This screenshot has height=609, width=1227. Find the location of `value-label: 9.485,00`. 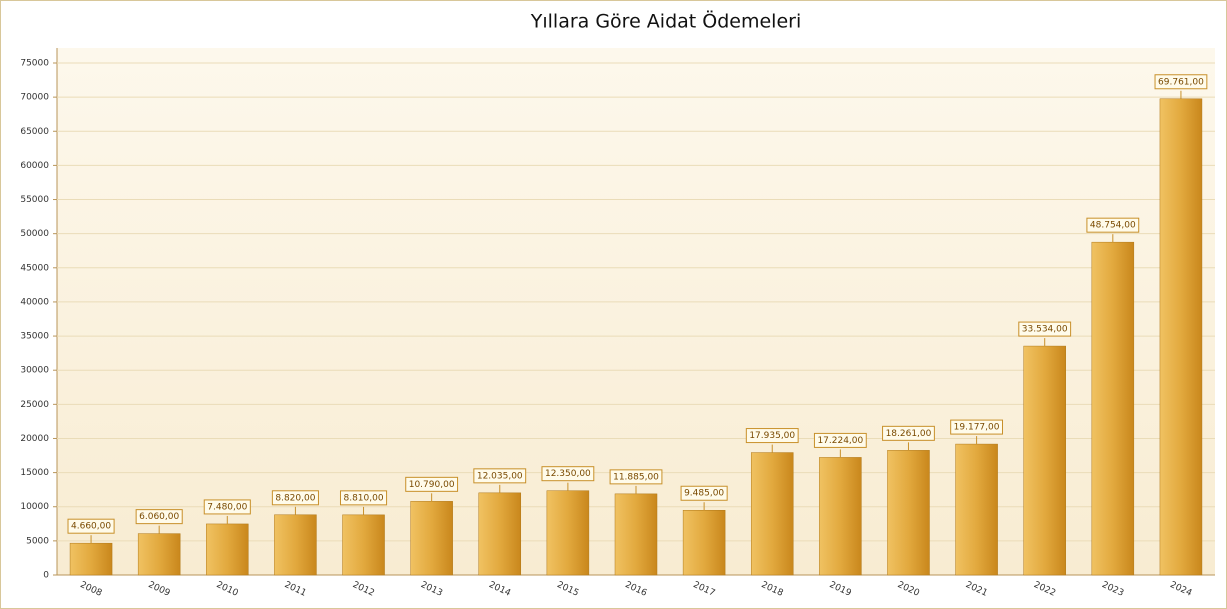

value-label: 9.485,00 is located at coordinates (704, 494).